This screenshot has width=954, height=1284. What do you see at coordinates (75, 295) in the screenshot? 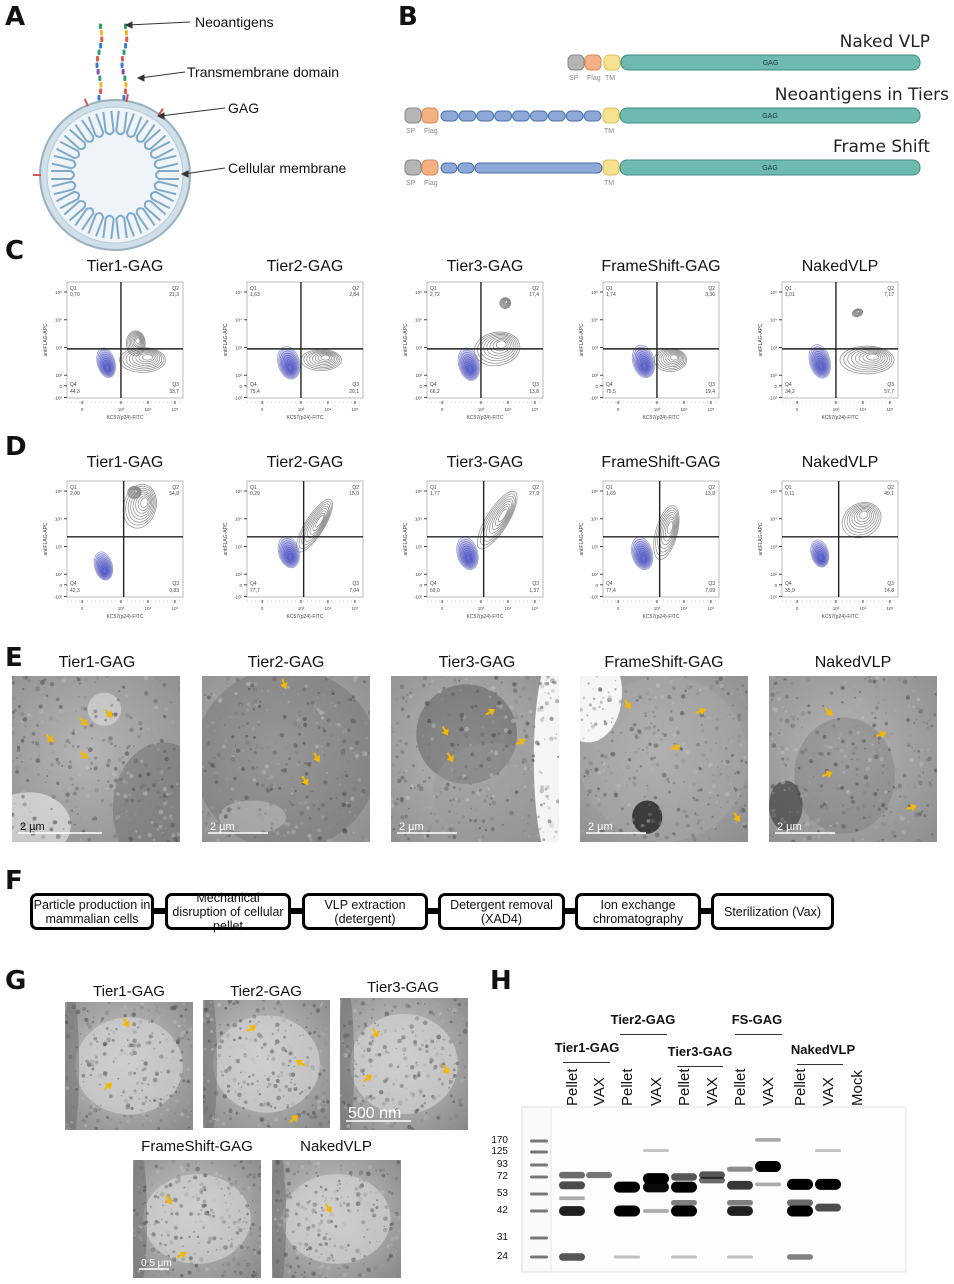
I see `quadrant-value: 0,70` at bounding box center [75, 295].